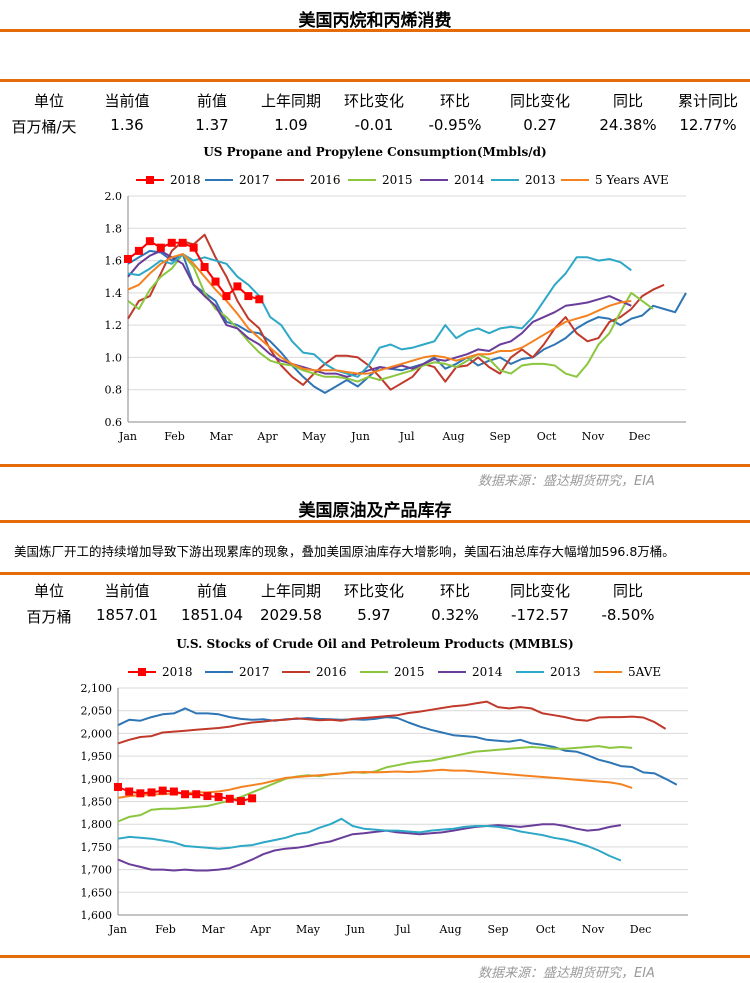 Image resolution: width=750 pixels, height=983 pixels. I want to click on stat-value: 1857.01, so click(127, 615).